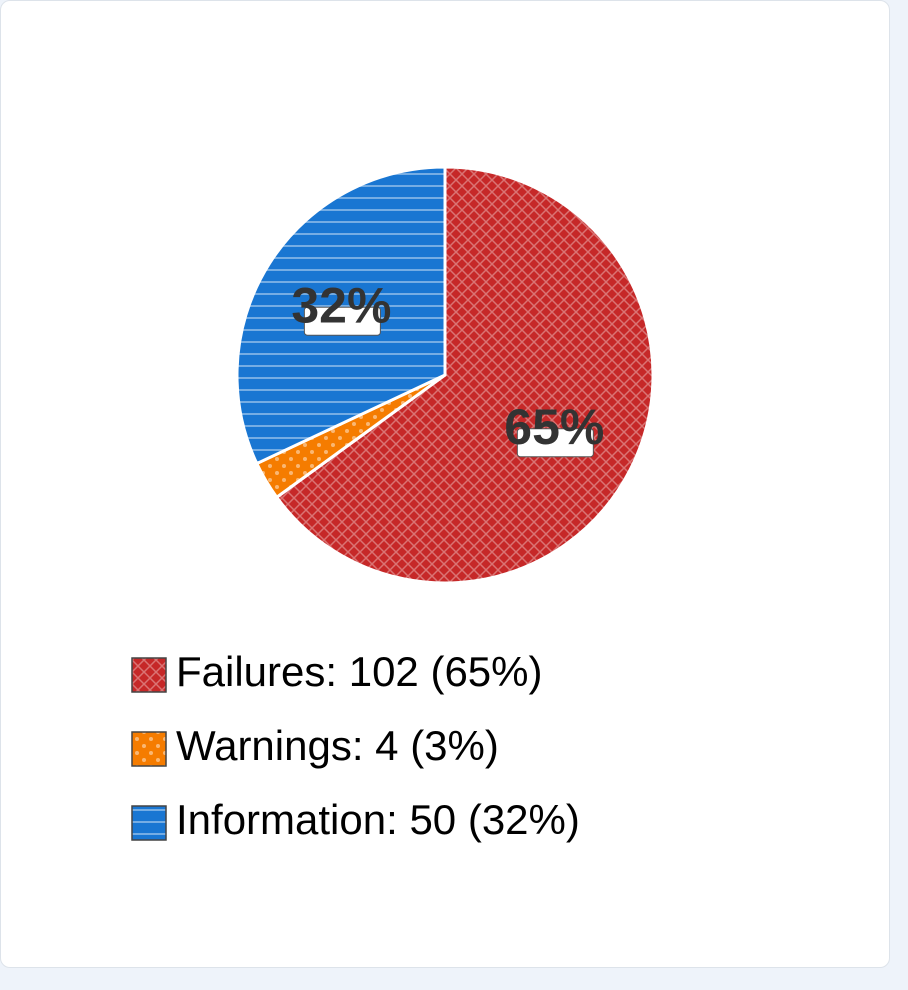 The image size is (908, 990). I want to click on legend-label: Warnings: 4 (3%), so click(337, 745).